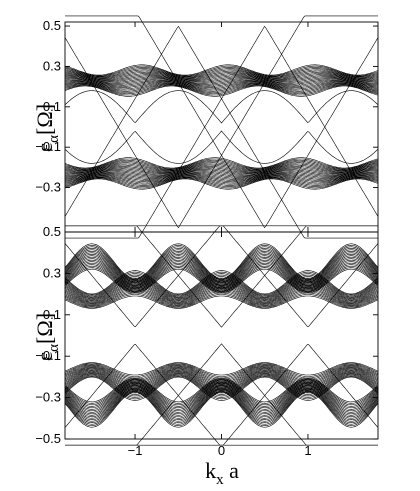 The image size is (420, 491). What do you see at coordinates (52, 272) in the screenshot?
I see `bottom-ytick-label: 0.3` at bounding box center [52, 272].